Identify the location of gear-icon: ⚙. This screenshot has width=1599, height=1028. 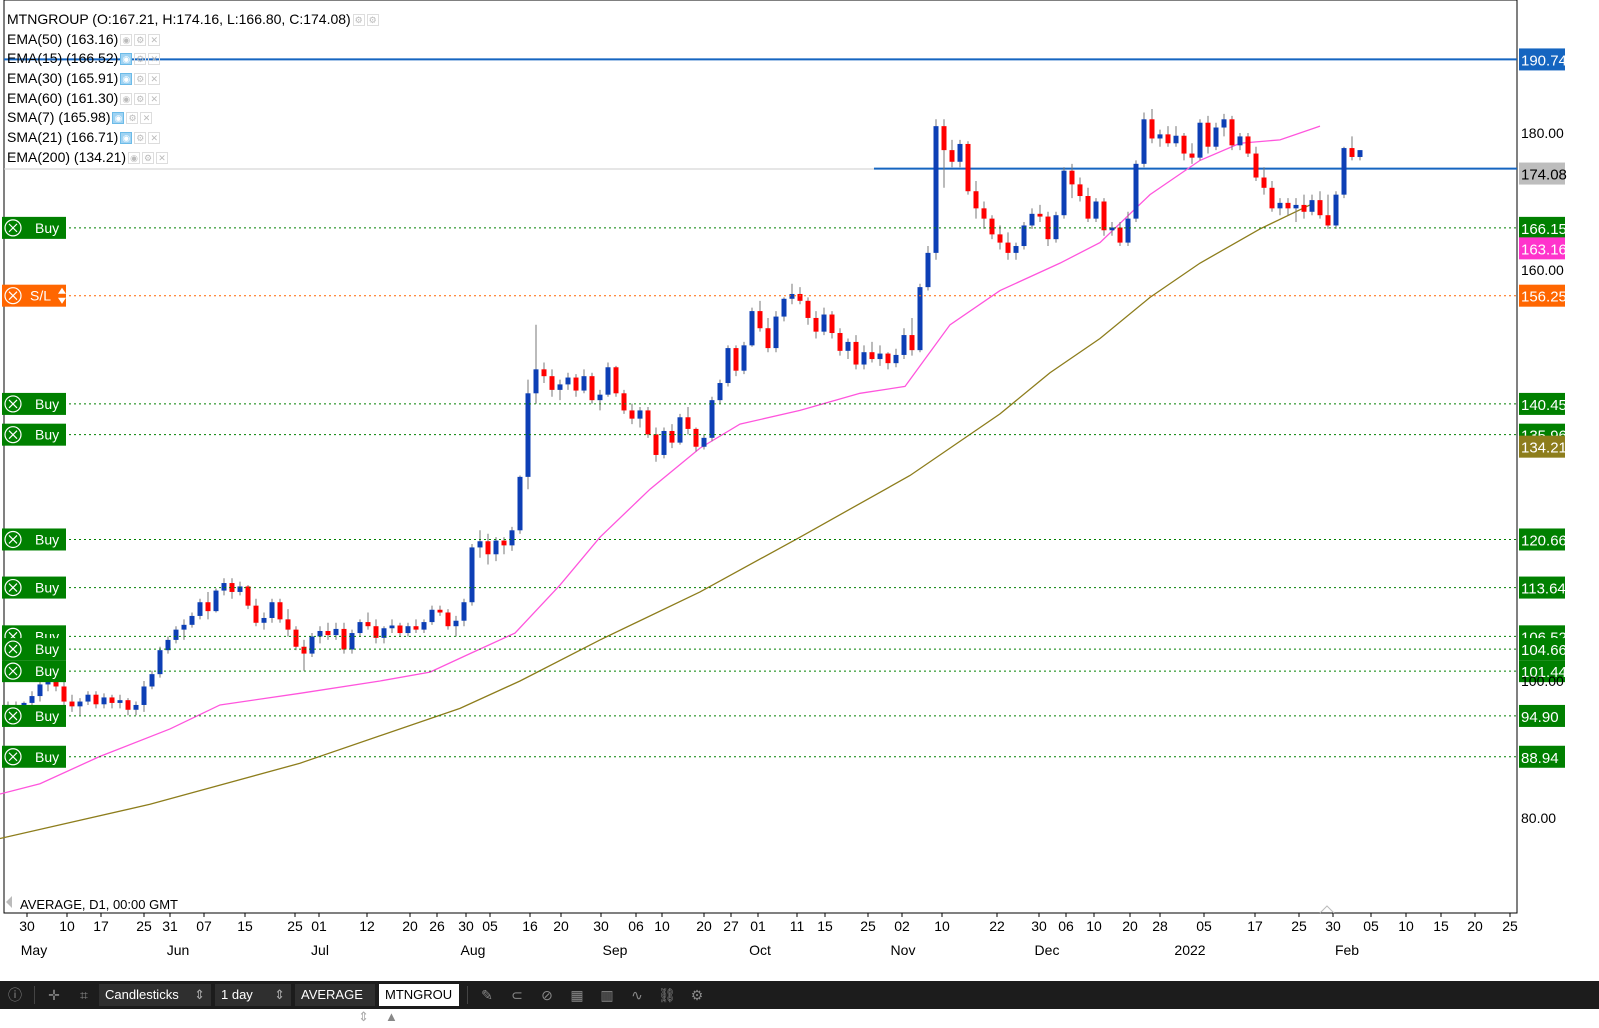
(697, 994).